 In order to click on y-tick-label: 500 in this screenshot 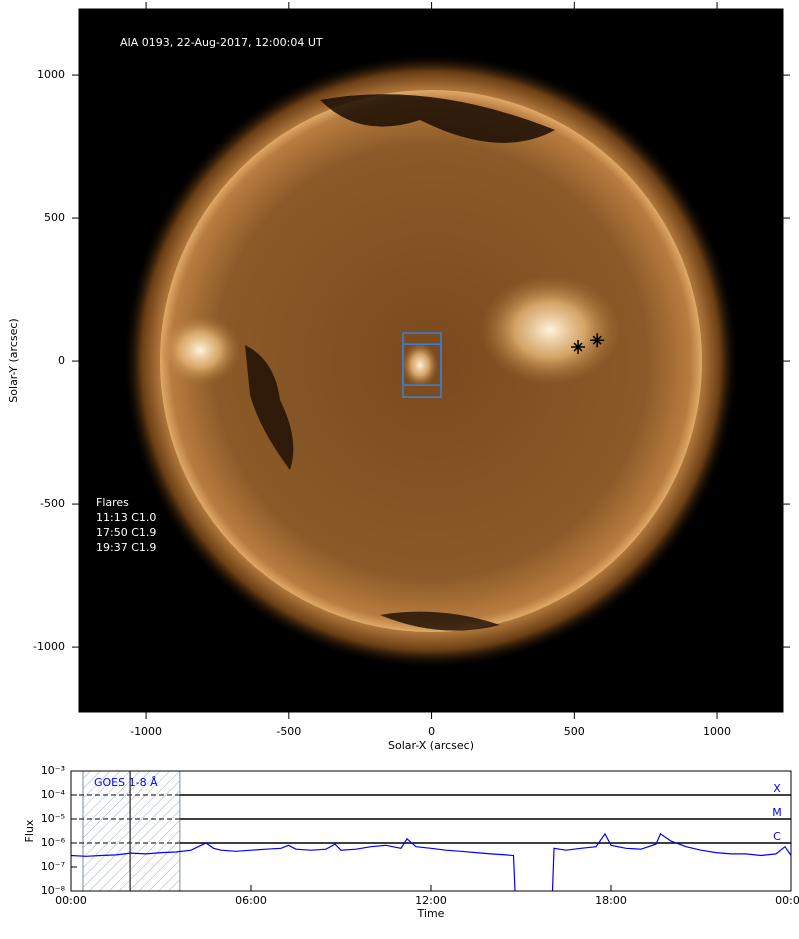, I will do `click(54, 217)`.